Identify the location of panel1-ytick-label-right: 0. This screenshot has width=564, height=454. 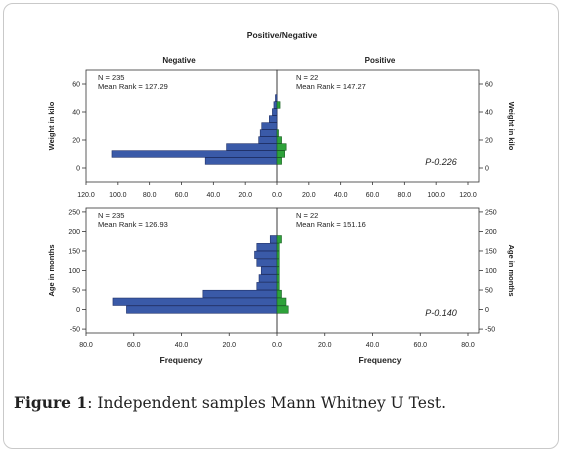
(487, 169).